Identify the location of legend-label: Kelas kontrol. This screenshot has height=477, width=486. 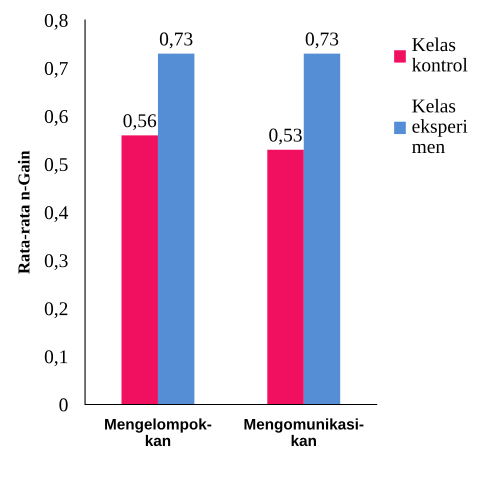
(440, 55).